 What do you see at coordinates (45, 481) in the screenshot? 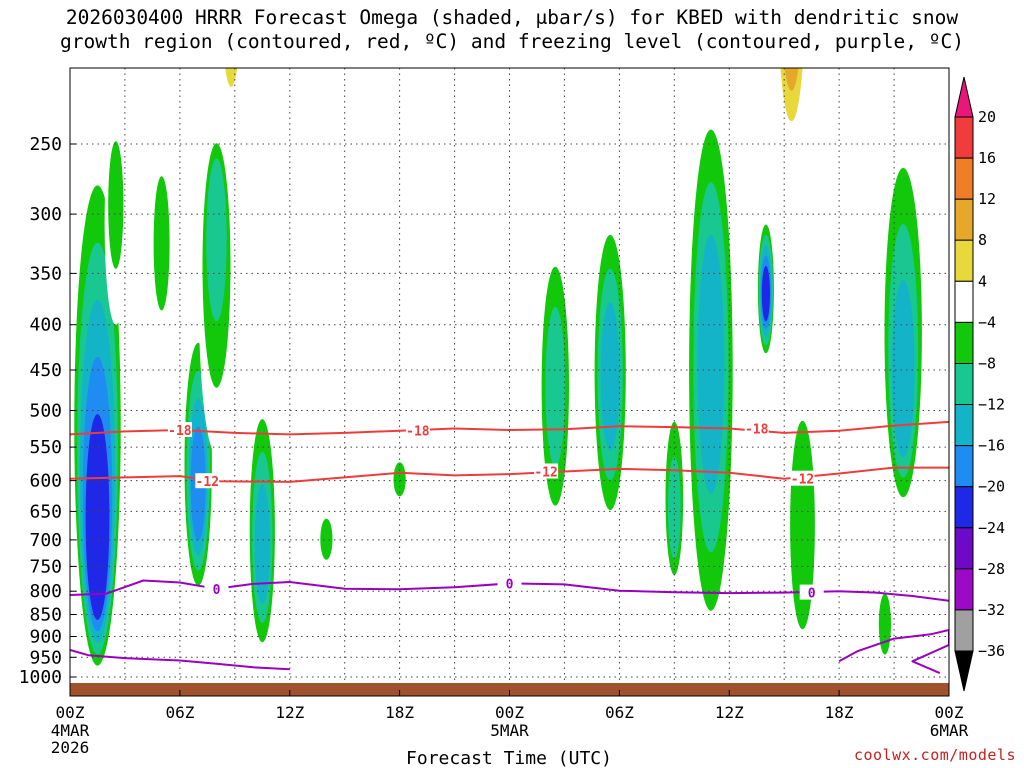
I see `y-tick-label-600: 600` at bounding box center [45, 481].